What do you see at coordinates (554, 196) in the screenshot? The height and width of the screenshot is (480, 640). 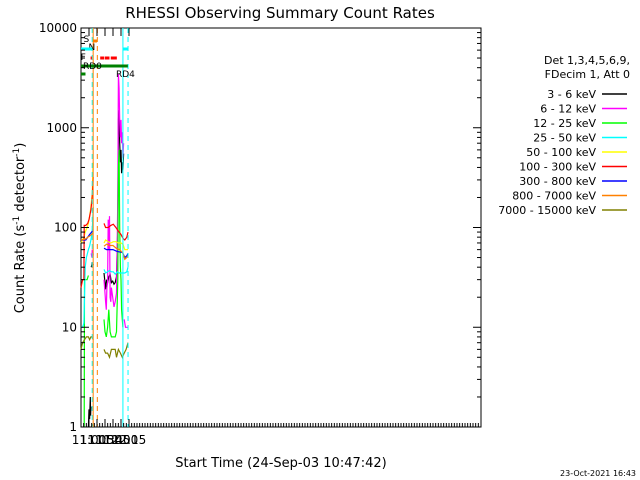 I see `legend-label: 800 - 7000 keV` at bounding box center [554, 196].